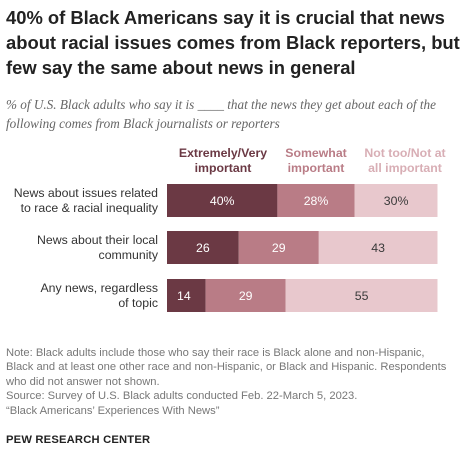 This screenshot has width=474, height=463. I want to click on report-title-line: “Black Americans’ Experiences With News”, so click(113, 410).